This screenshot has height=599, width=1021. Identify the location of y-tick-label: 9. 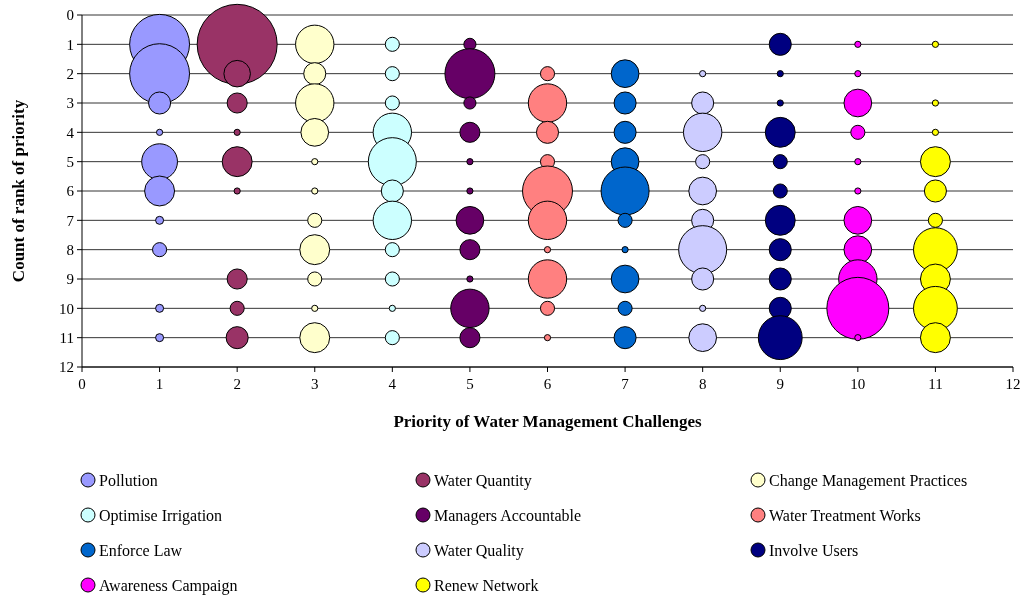
(70, 279).